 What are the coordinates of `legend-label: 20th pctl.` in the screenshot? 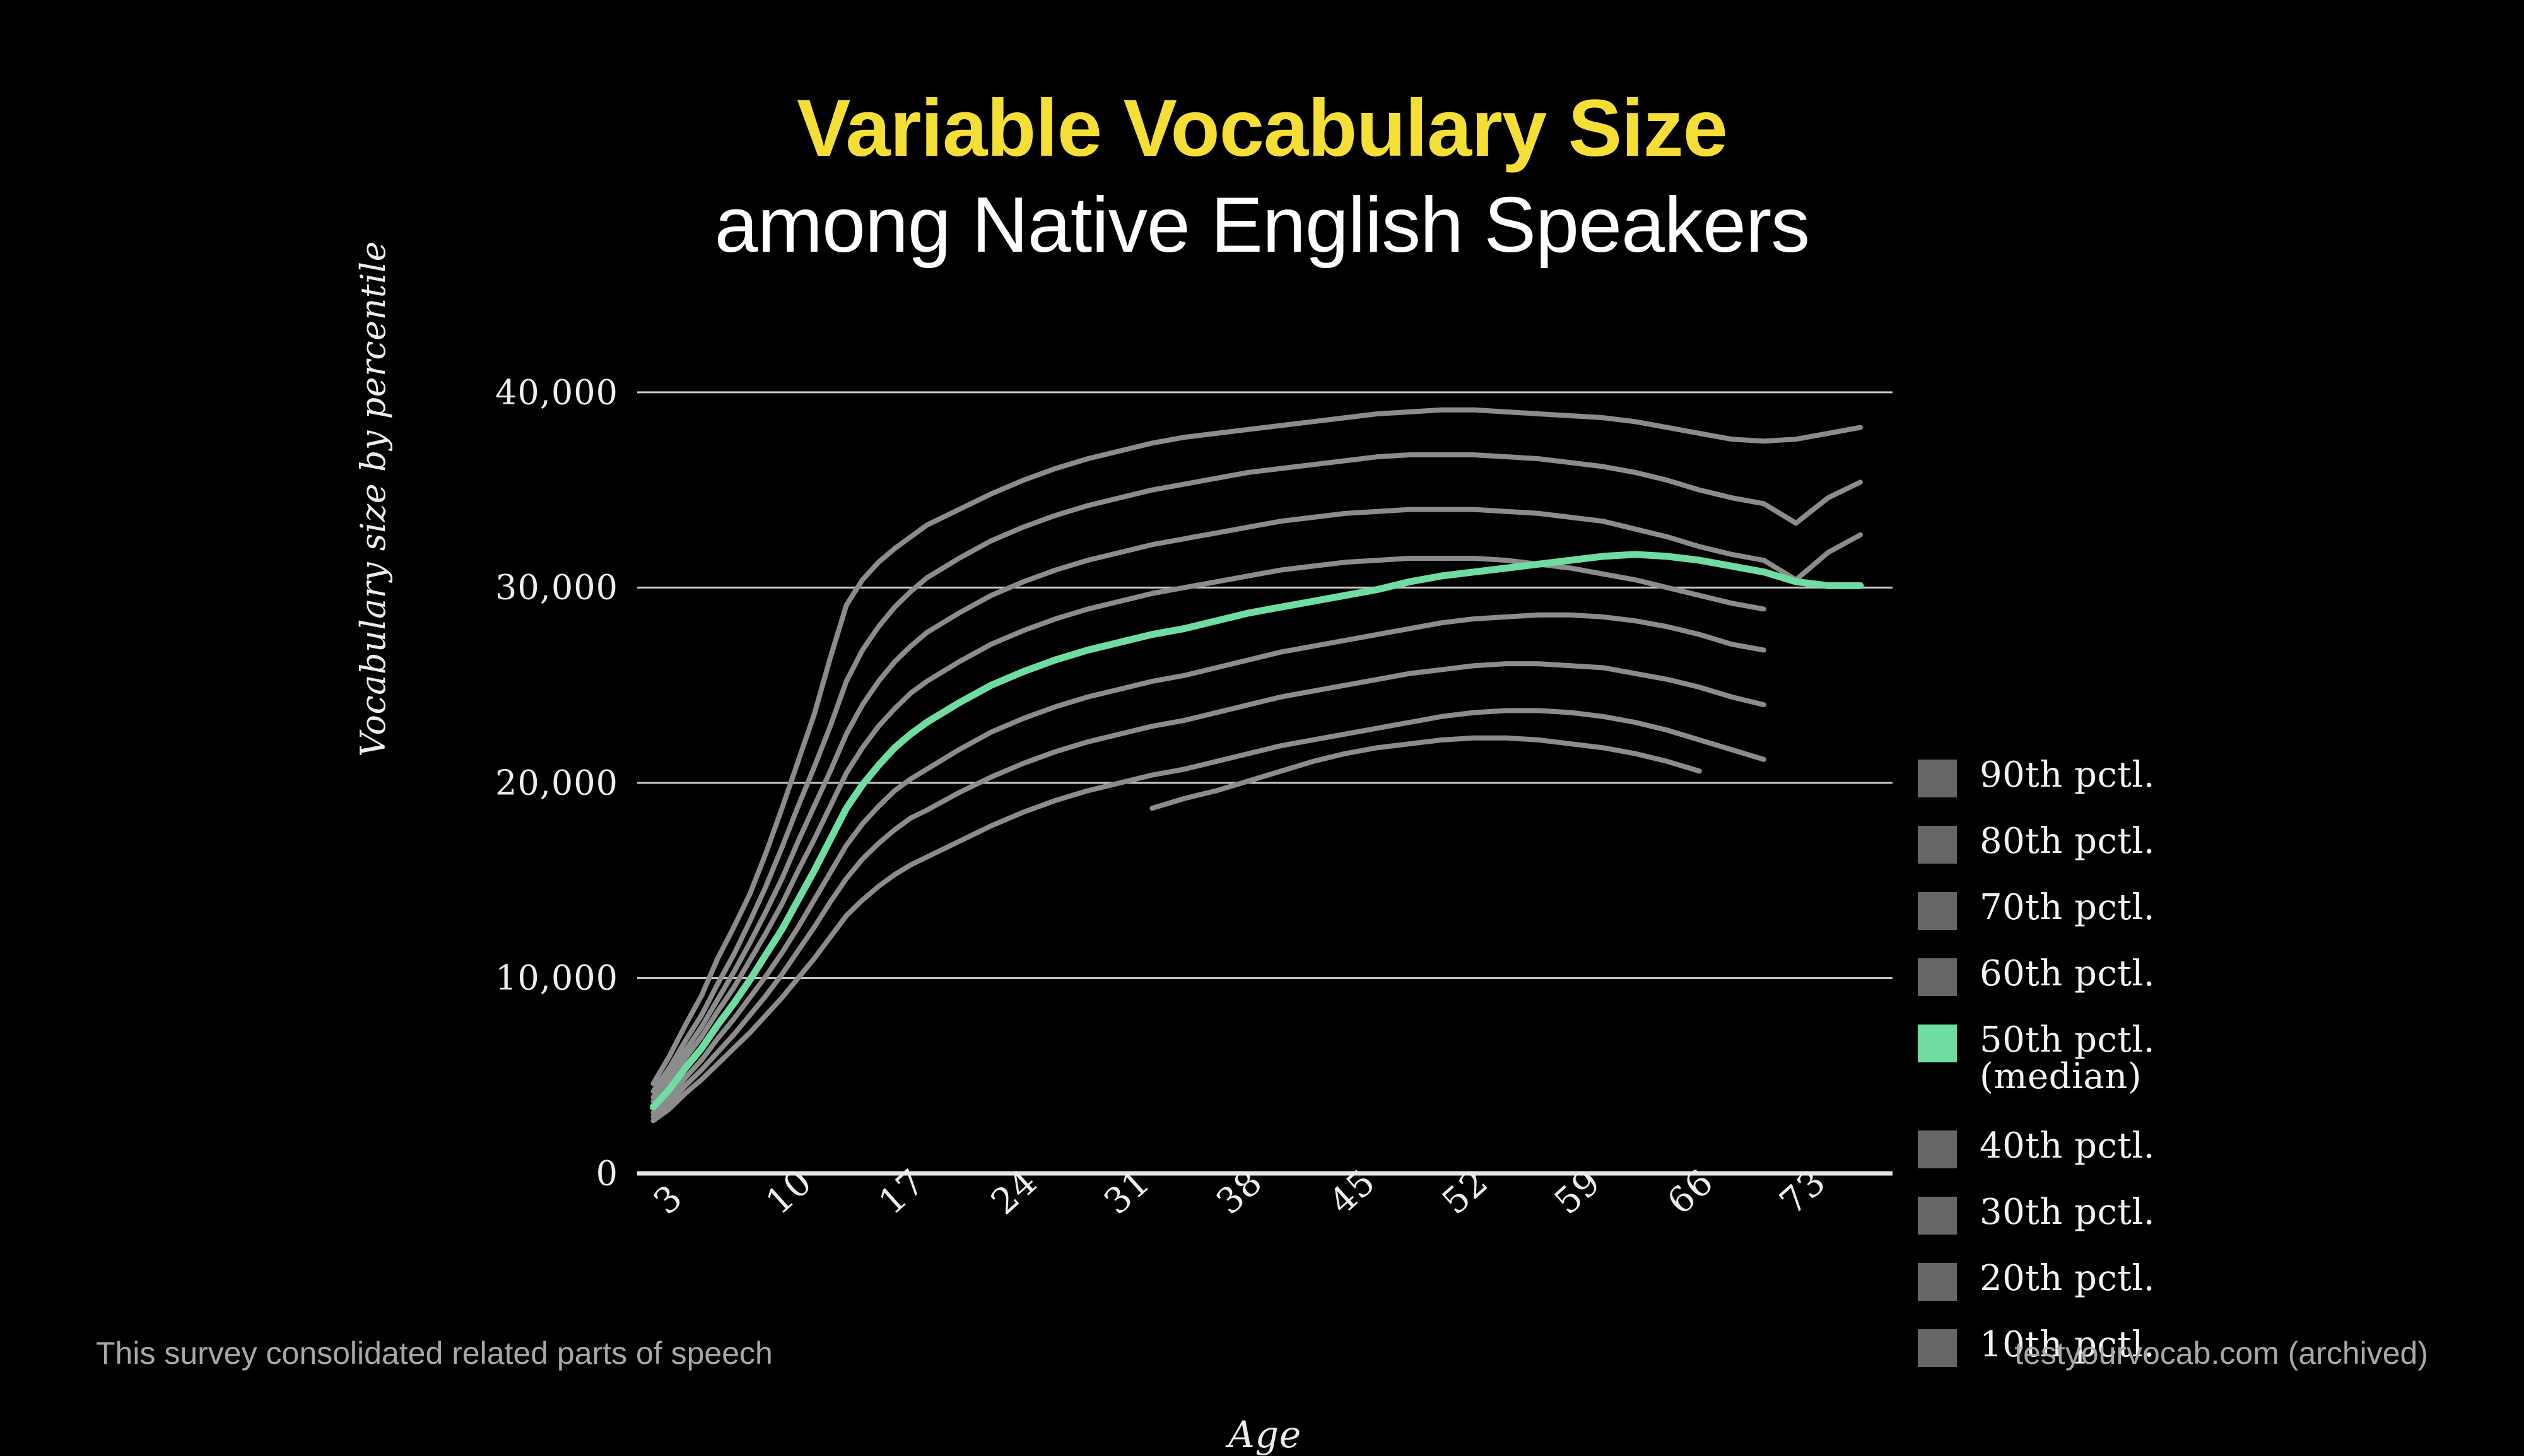 It's located at (2068, 1278).